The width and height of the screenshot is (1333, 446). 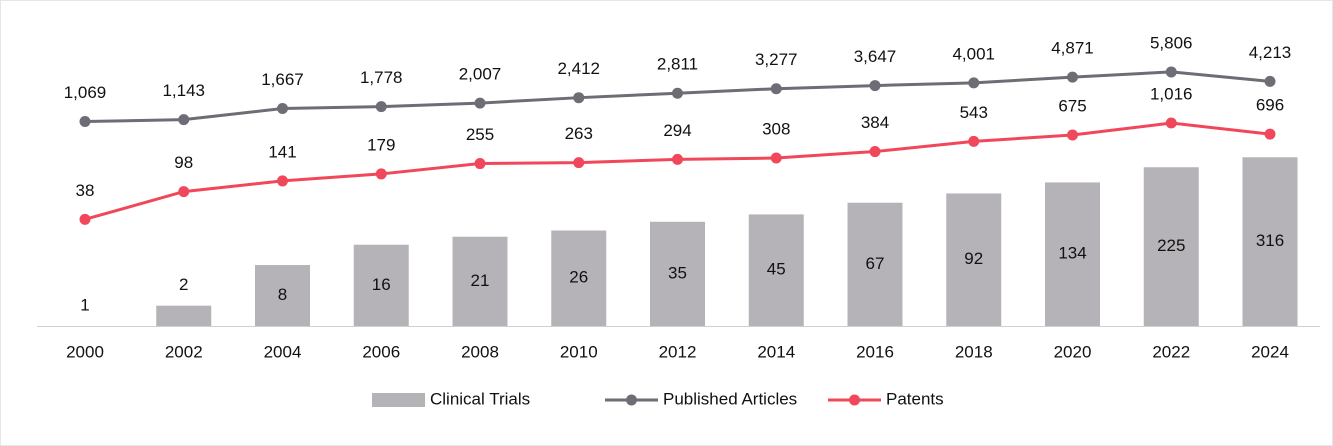 I want to click on x-tick-label: 2006, so click(x=381, y=351).